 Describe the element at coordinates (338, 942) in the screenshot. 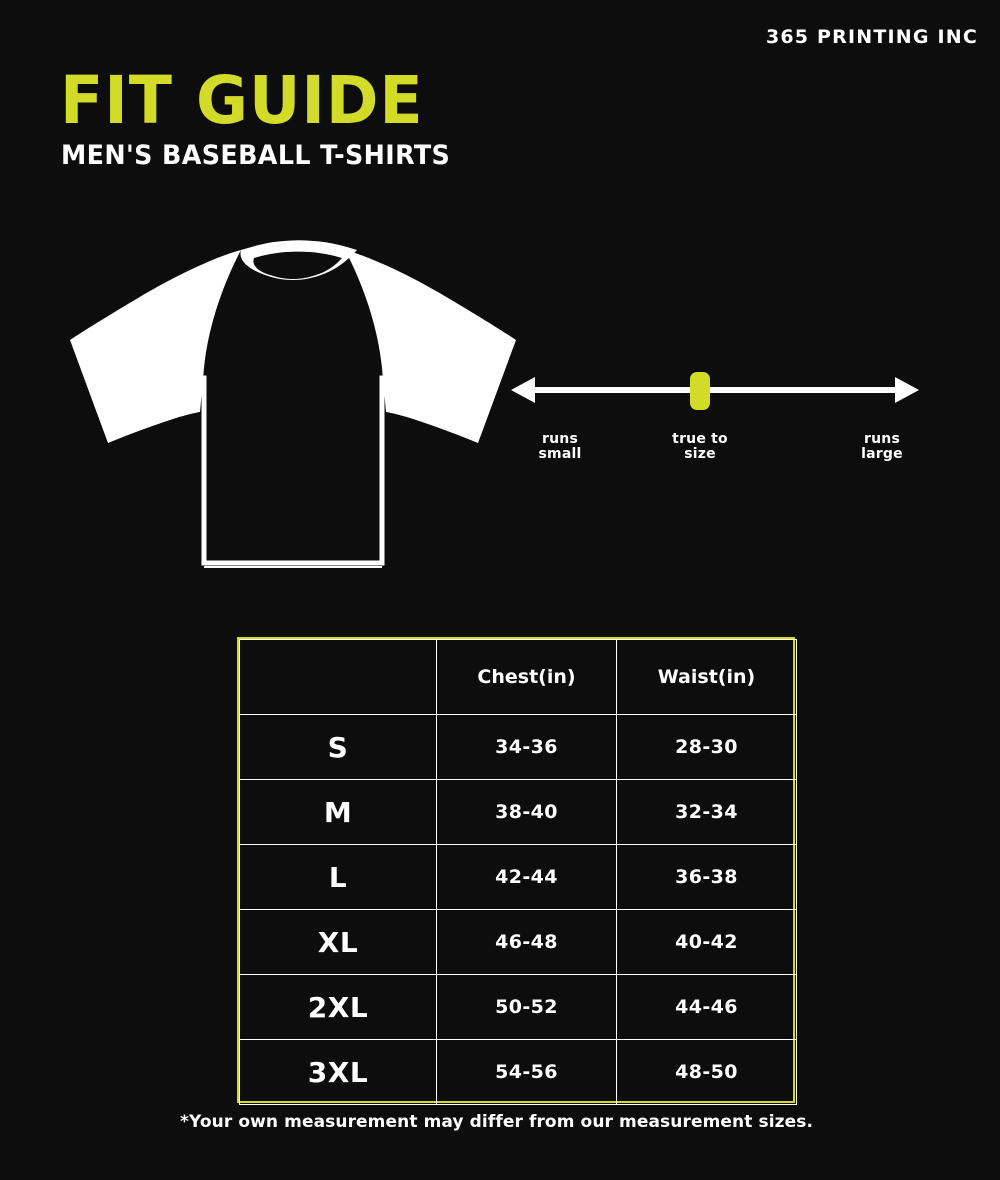

I see `cell-size: XL` at that location.